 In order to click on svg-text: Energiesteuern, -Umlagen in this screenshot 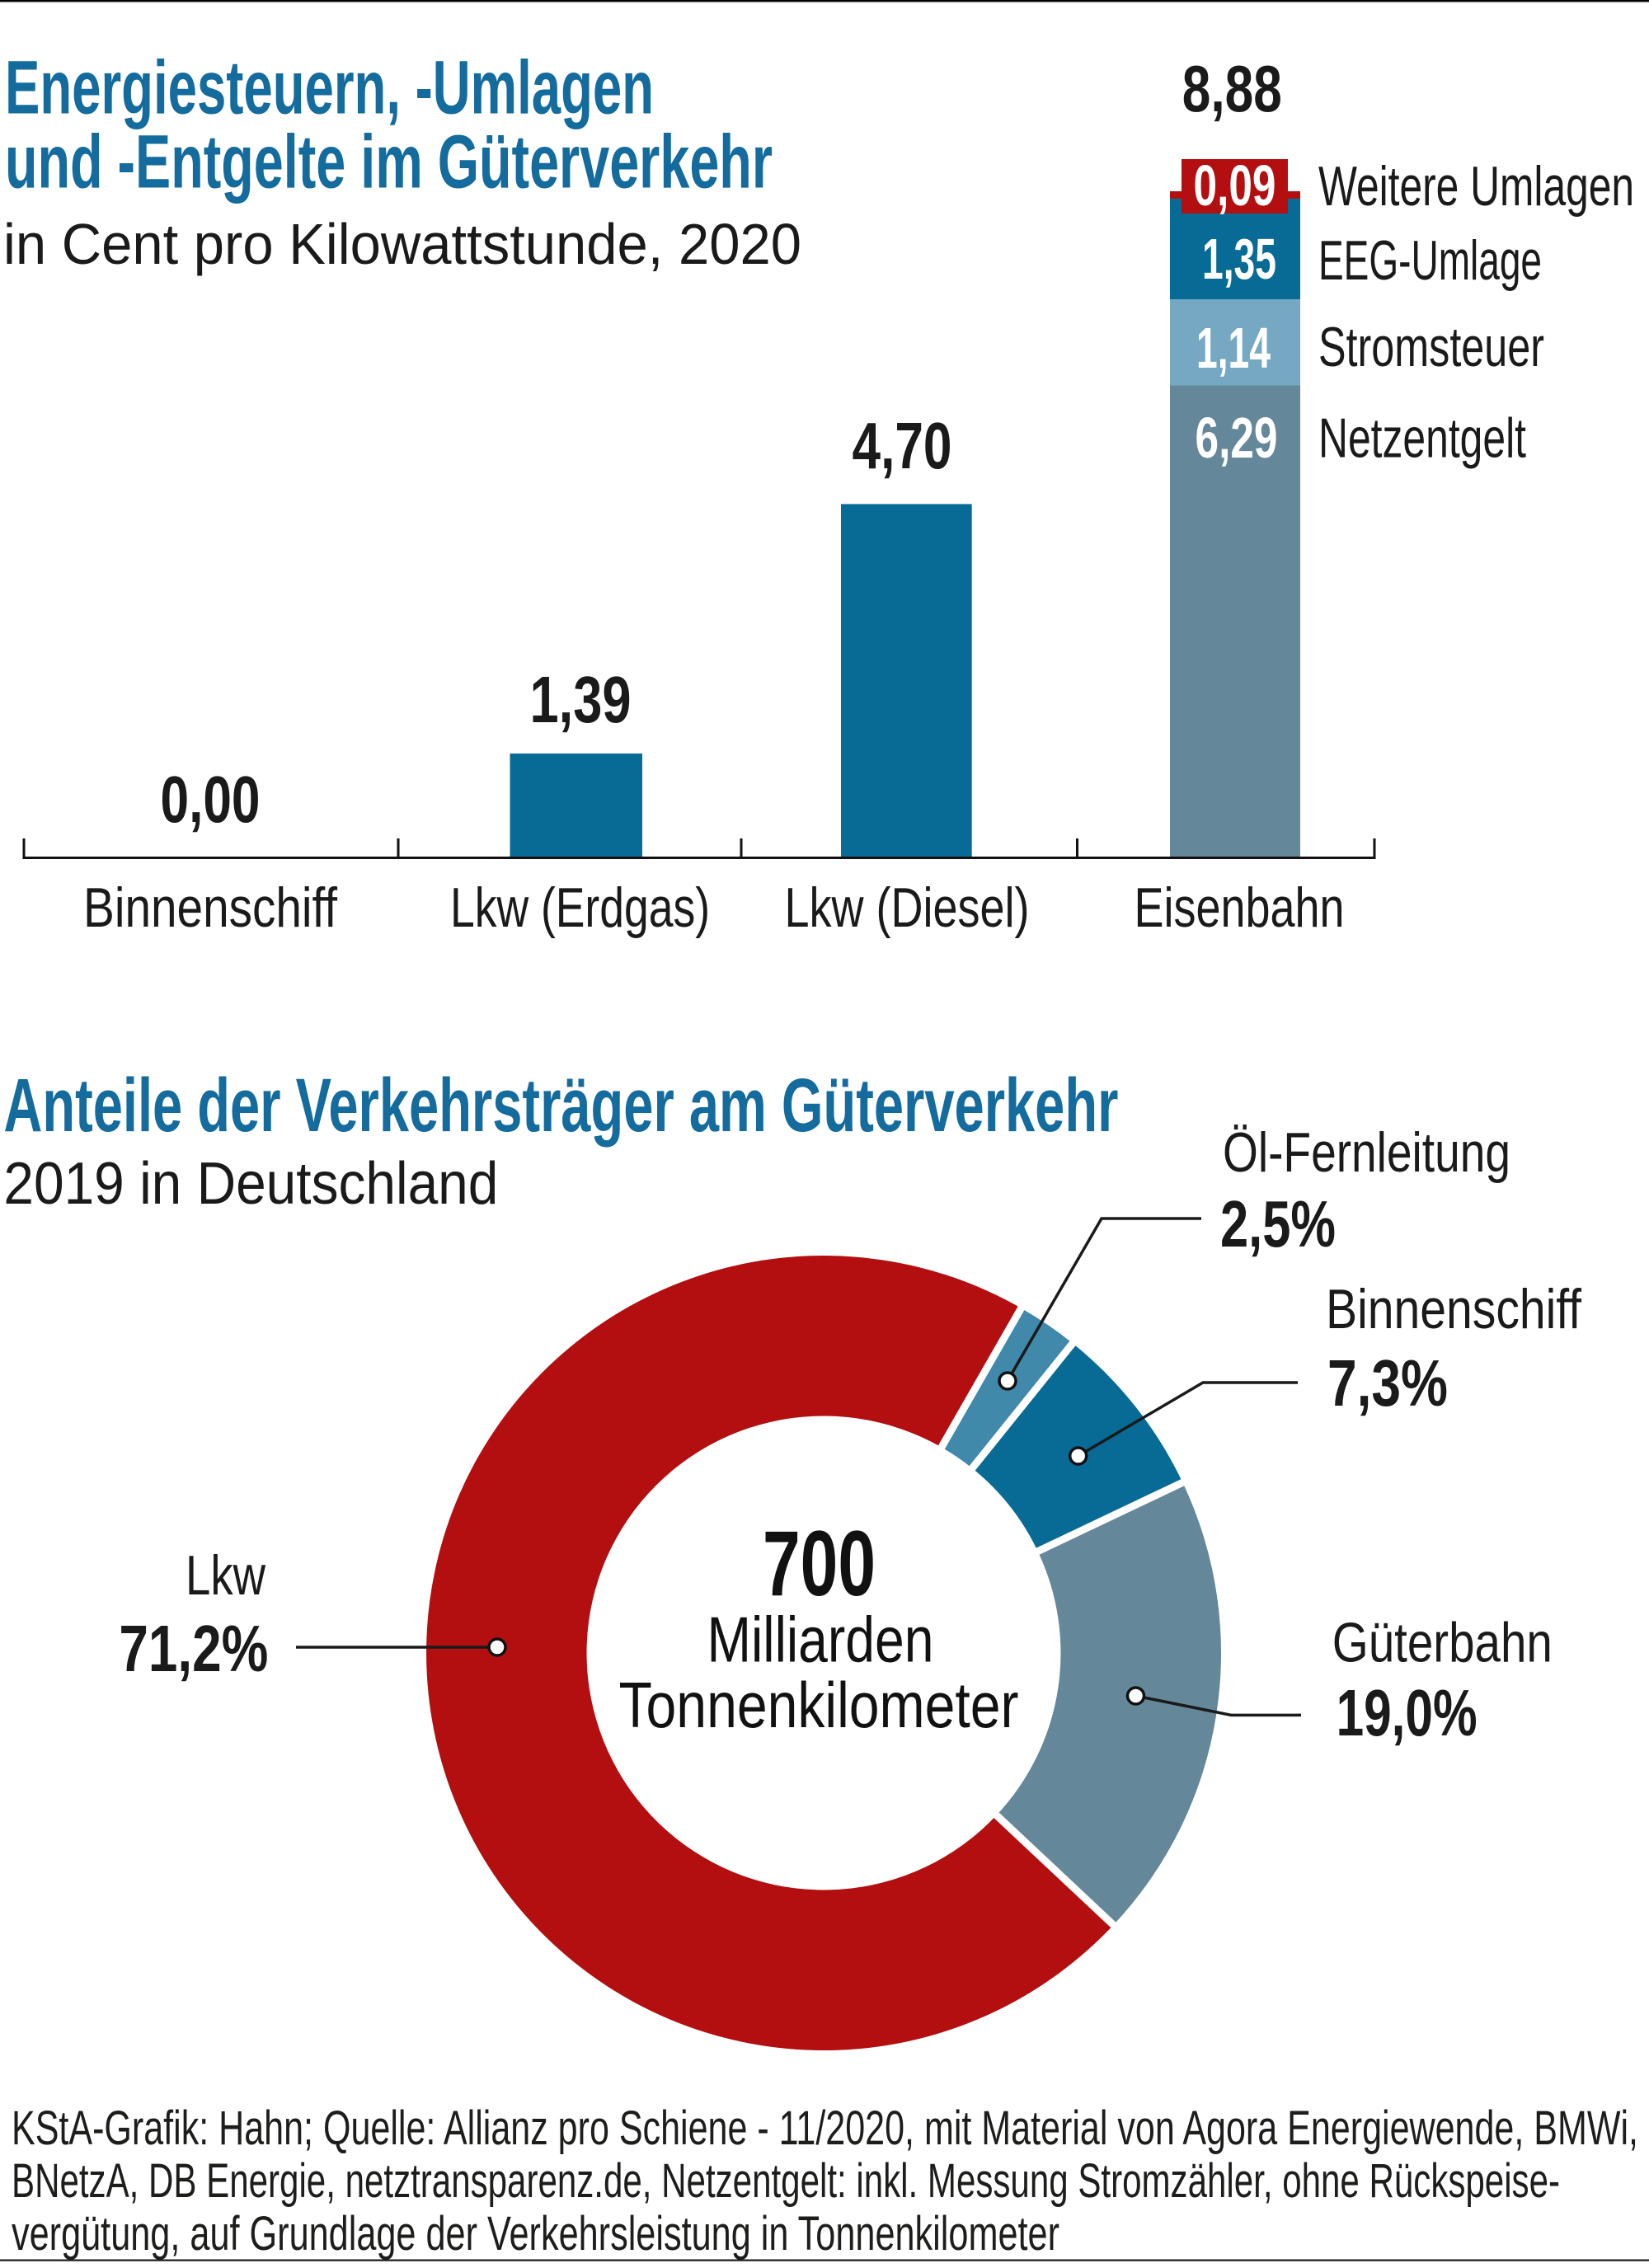, I will do `click(329, 88)`.